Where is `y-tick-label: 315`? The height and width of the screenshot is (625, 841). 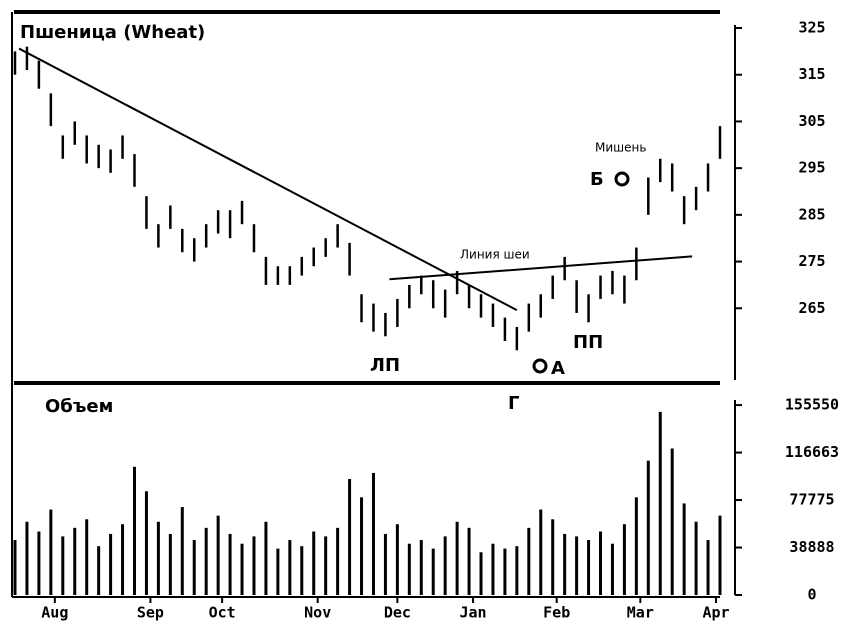 y-tick-label: 315 is located at coordinates (811, 74).